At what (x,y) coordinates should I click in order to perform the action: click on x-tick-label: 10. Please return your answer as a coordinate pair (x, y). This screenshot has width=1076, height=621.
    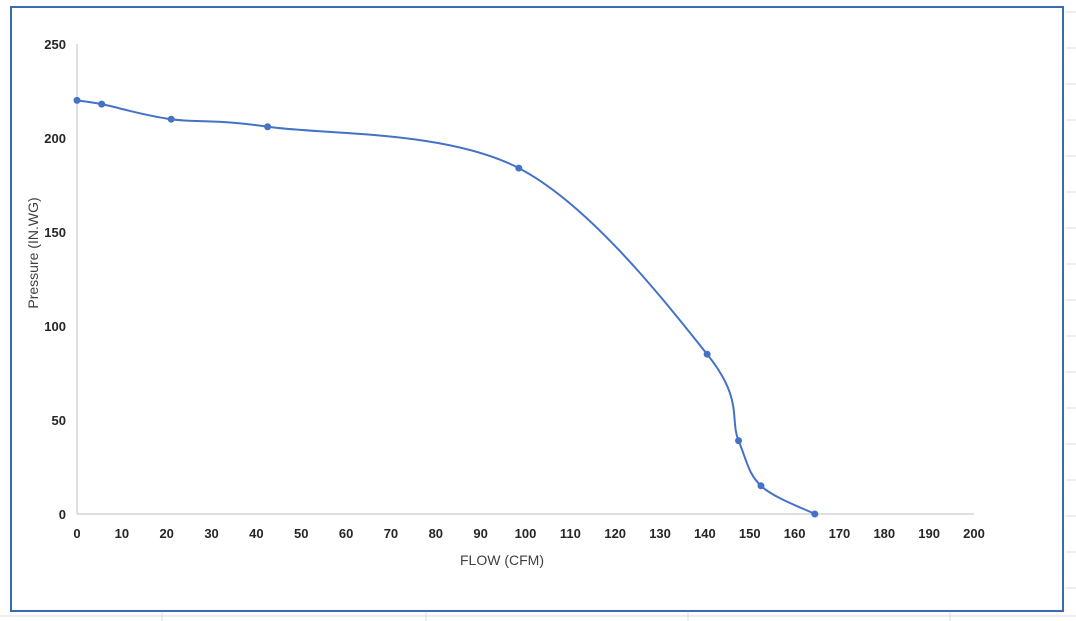
    Looking at the image, I should click on (122, 533).